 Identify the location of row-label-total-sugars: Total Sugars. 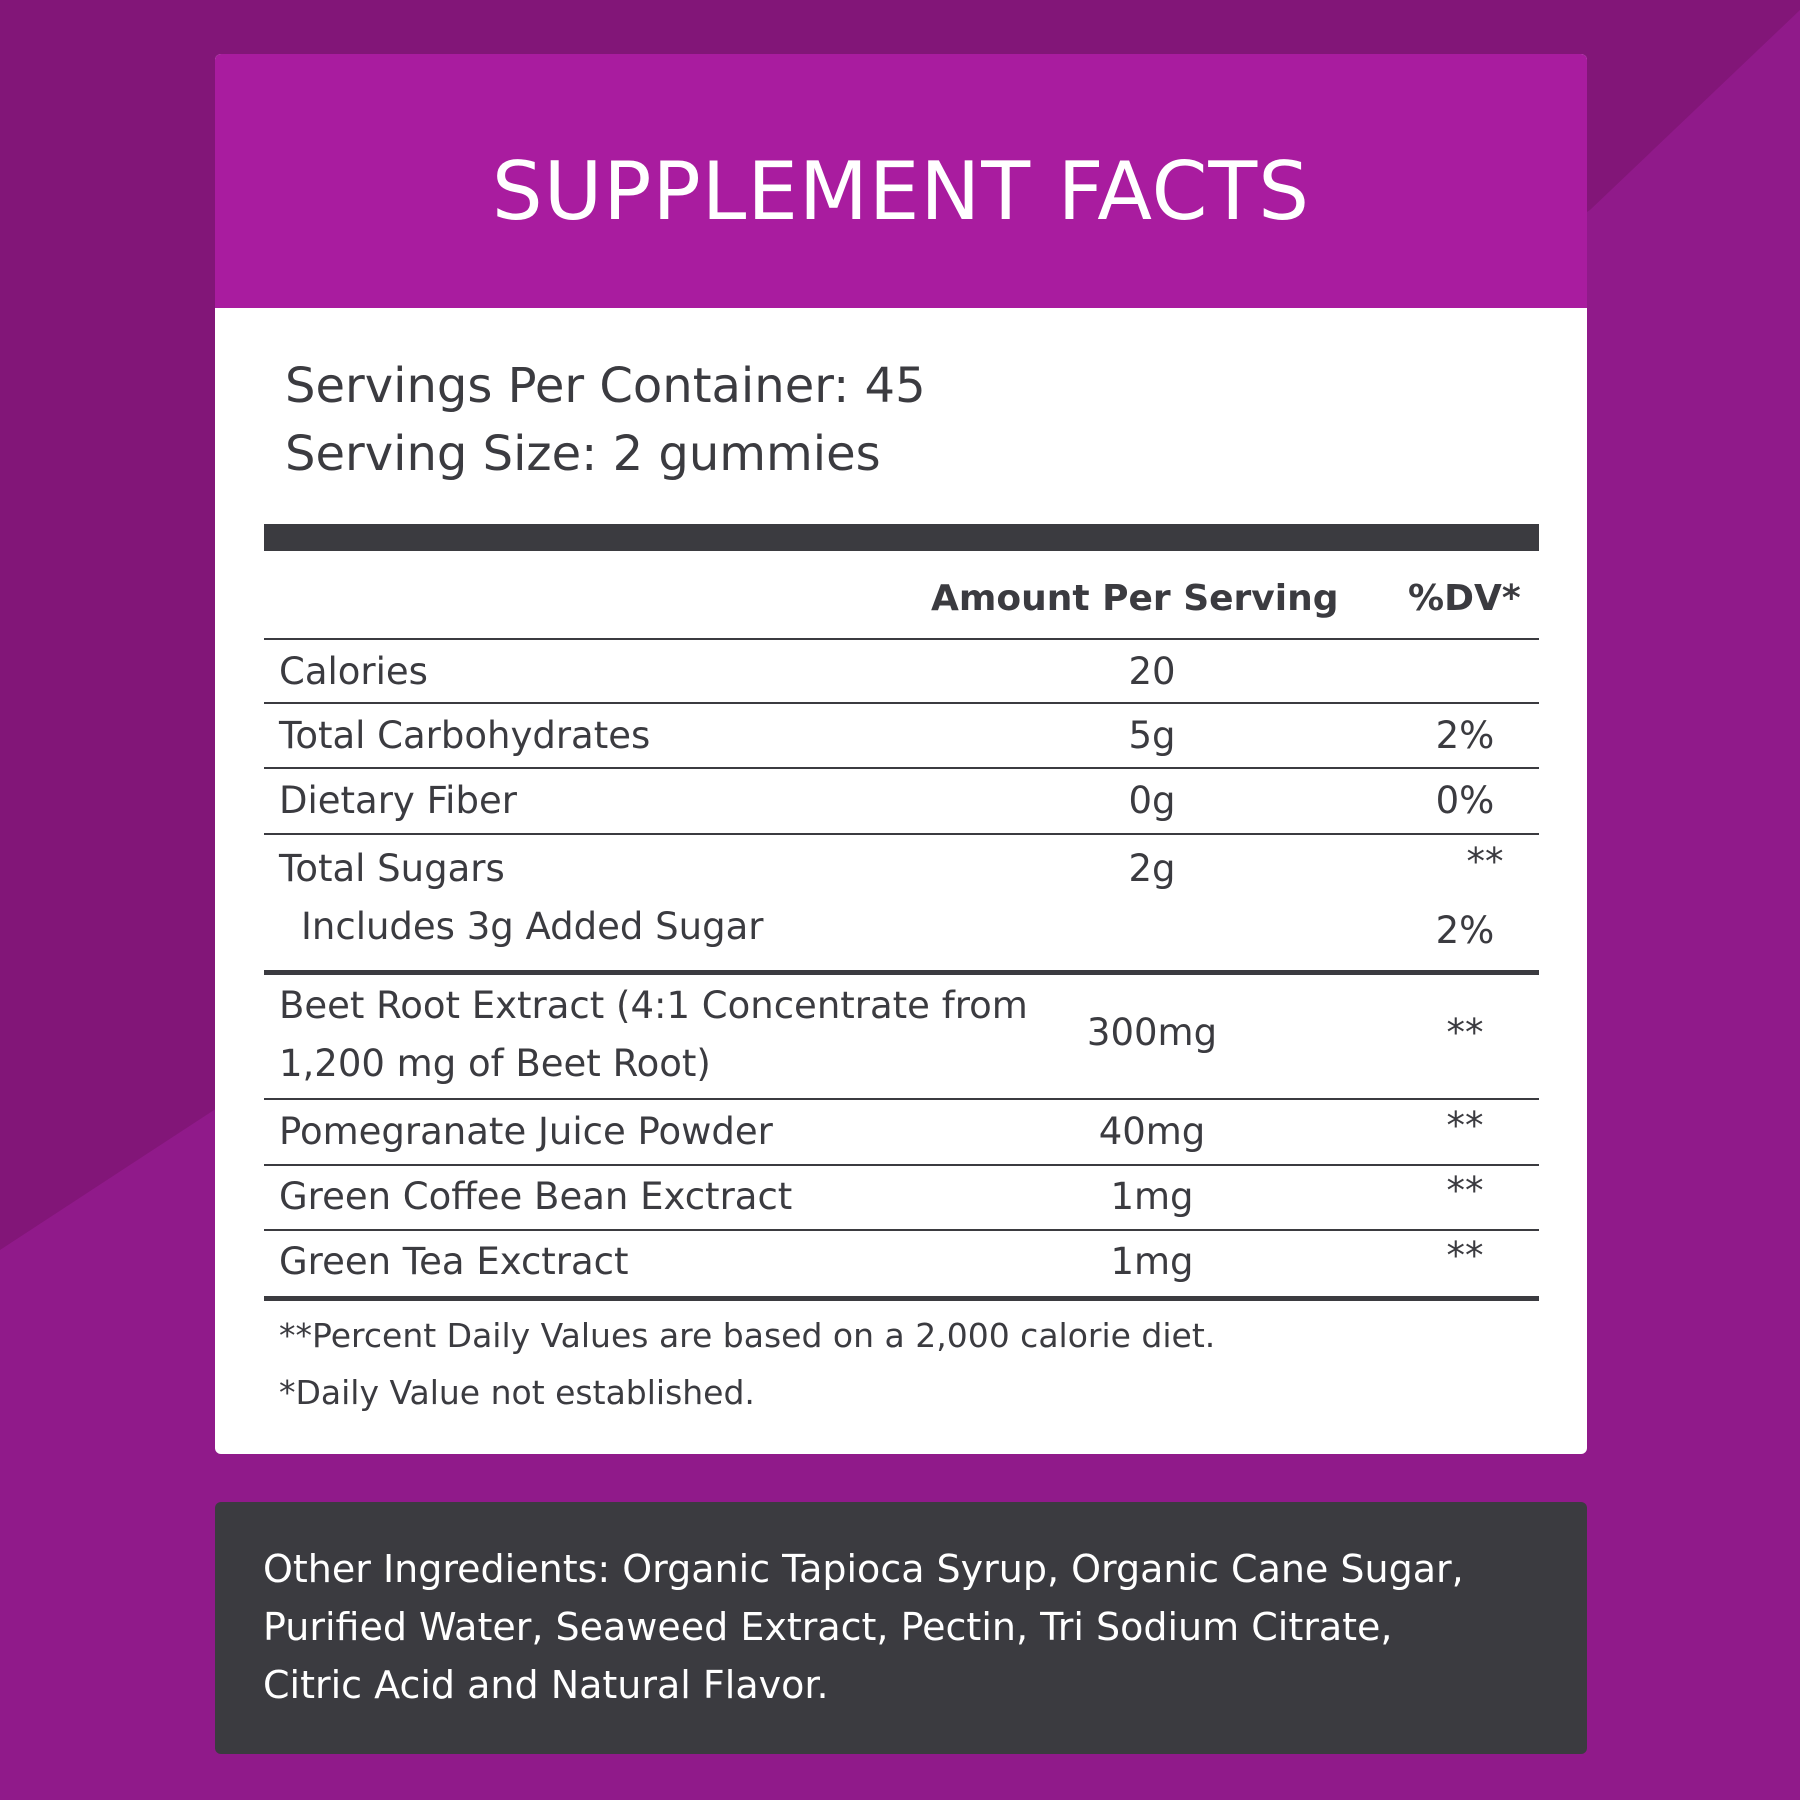
(392, 868).